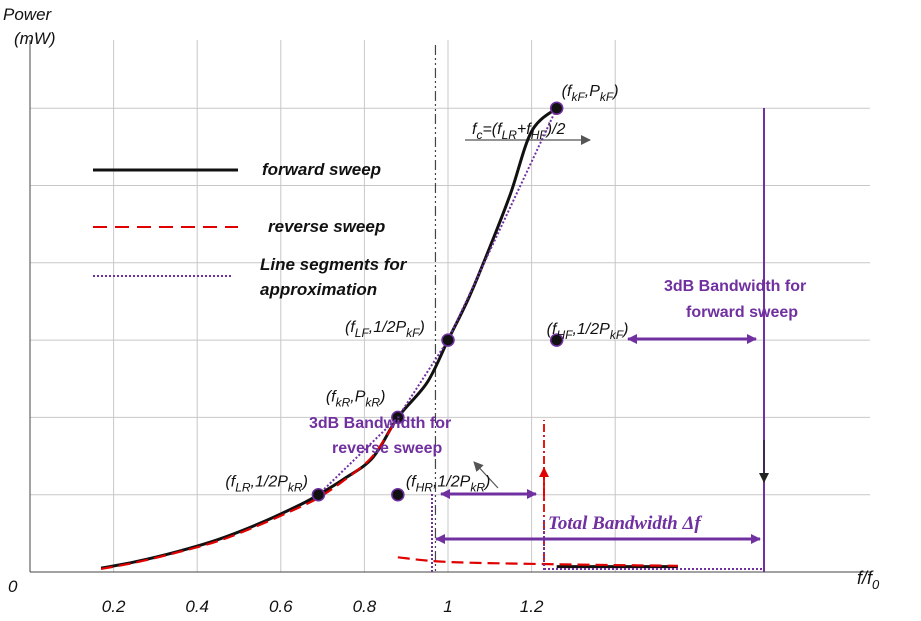  I want to click on legend-segments-label-line1: Line segments for, so click(334, 264).